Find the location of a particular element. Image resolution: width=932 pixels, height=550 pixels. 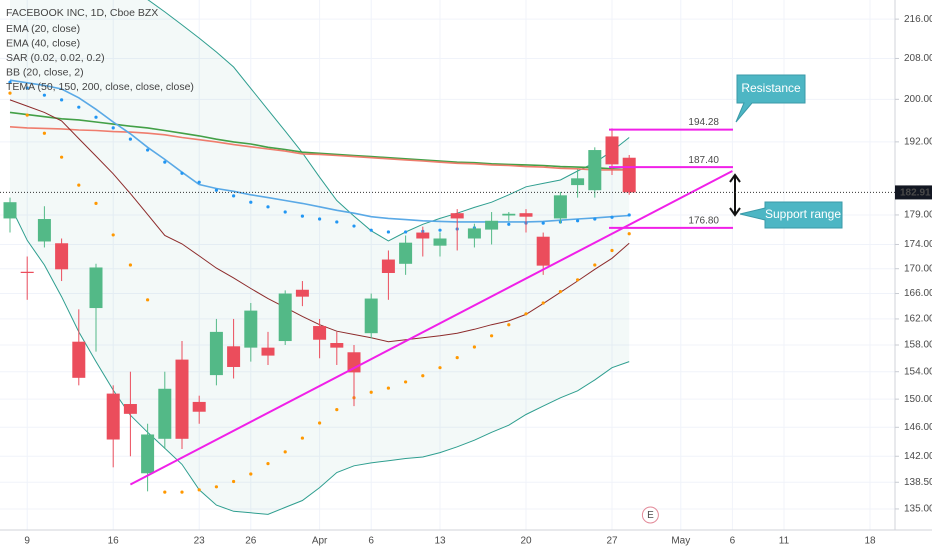

y-tick-label: 158.00 is located at coordinates (918, 345).